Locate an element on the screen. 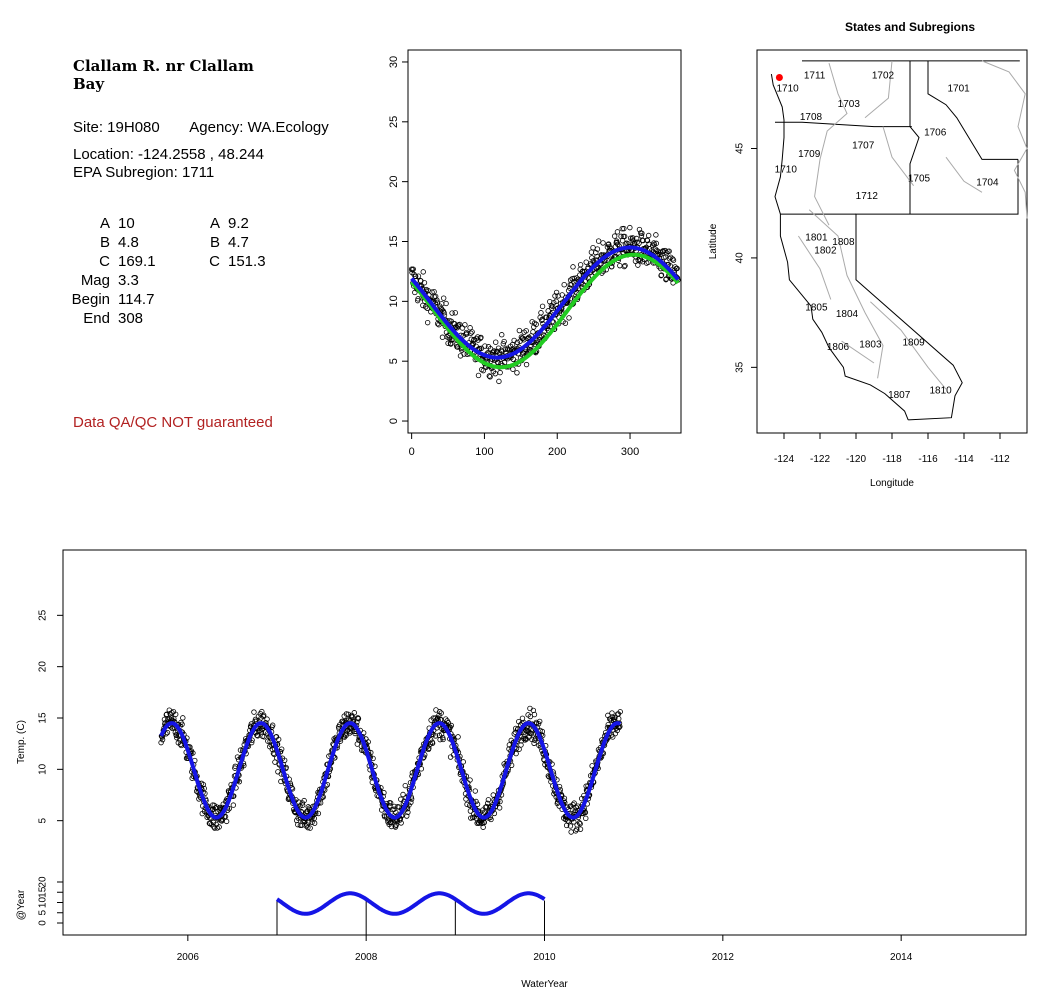 The height and width of the screenshot is (1001, 1038). param-v2: 4.7 is located at coordinates (238, 242).